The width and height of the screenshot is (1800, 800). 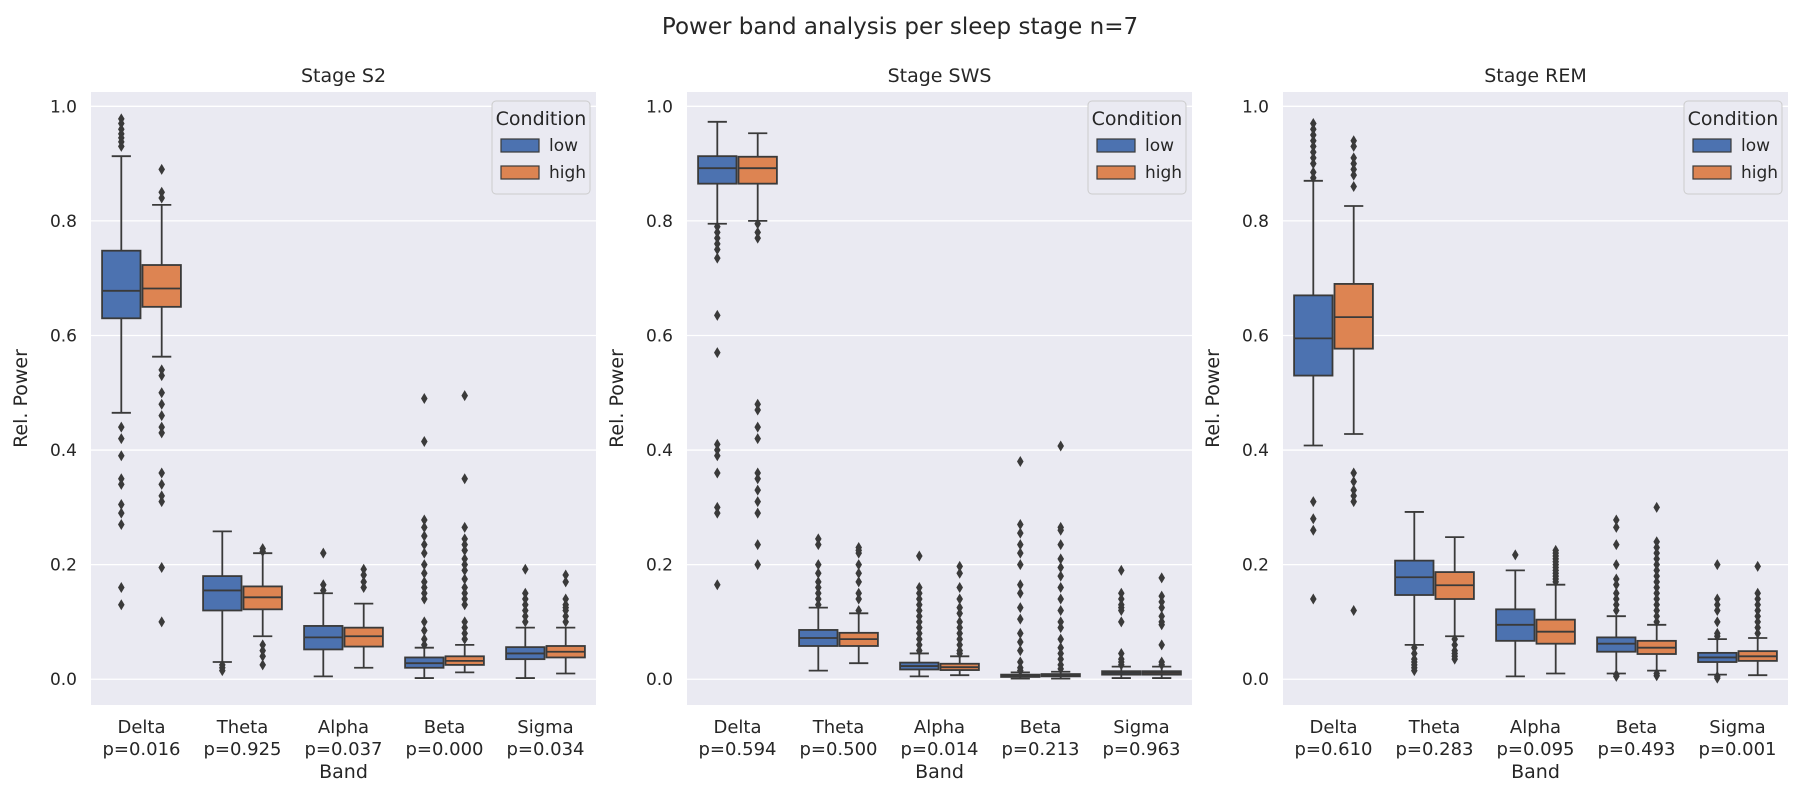 What do you see at coordinates (1737, 749) in the screenshot?
I see `x-tick-pvalue: p=0.001` at bounding box center [1737, 749].